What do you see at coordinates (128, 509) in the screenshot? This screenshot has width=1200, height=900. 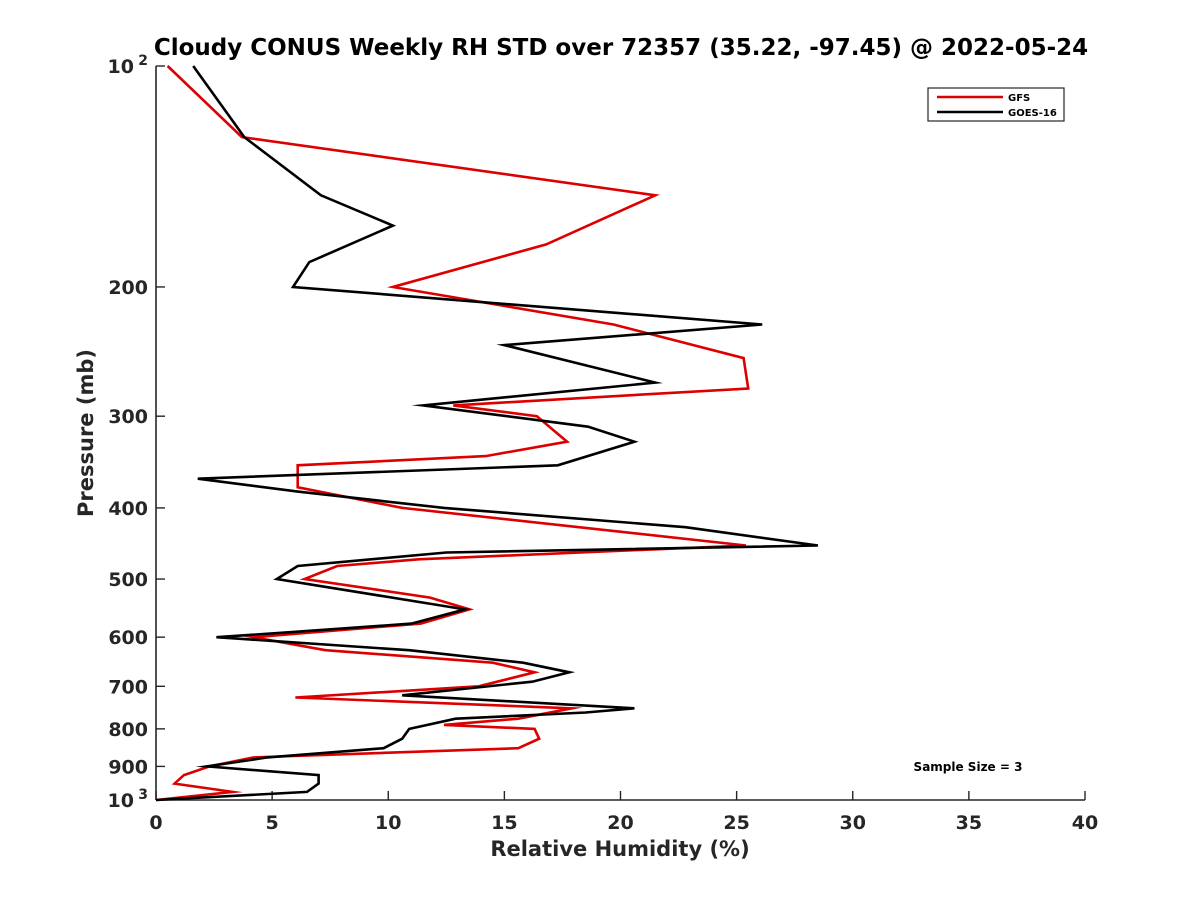 I see `y-tick-label: 400` at bounding box center [128, 509].